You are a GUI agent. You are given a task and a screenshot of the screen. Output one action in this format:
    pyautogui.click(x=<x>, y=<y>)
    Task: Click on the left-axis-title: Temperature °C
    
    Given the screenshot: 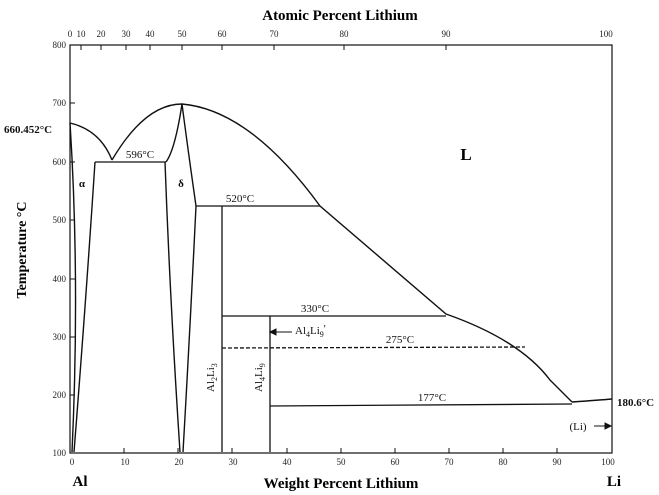 What is the action you would take?
    pyautogui.click(x=22, y=250)
    